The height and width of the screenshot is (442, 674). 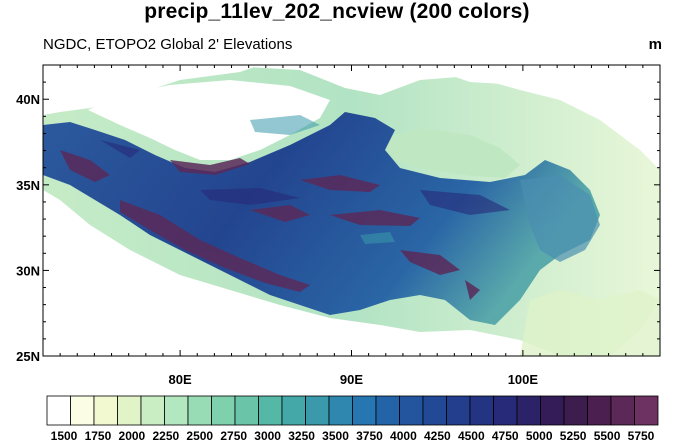 I want to click on longitude-labels: 80E 90E 100E, so click(x=354, y=379).